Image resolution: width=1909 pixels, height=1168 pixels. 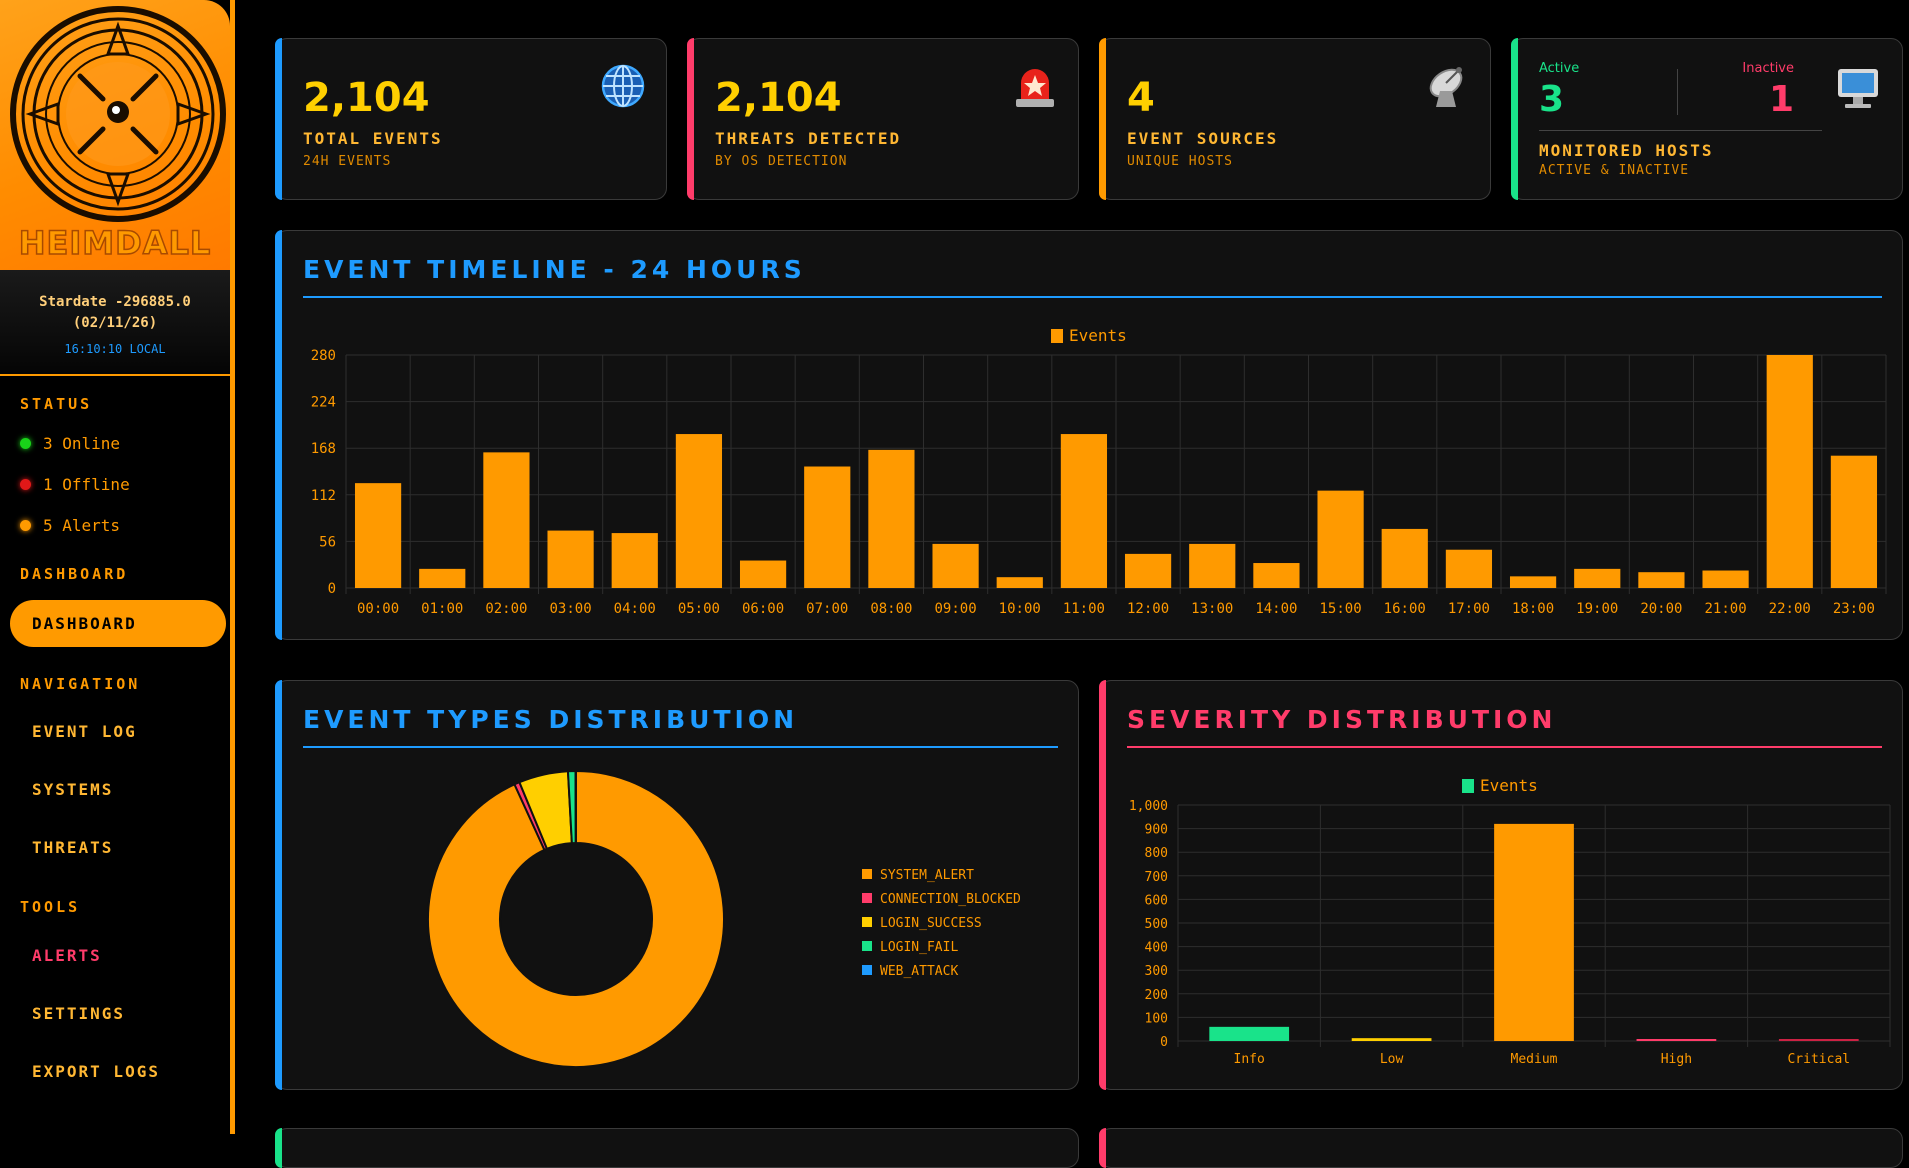 I want to click on event-type-legend-label: LOGIN_FAIL, so click(x=919, y=947).